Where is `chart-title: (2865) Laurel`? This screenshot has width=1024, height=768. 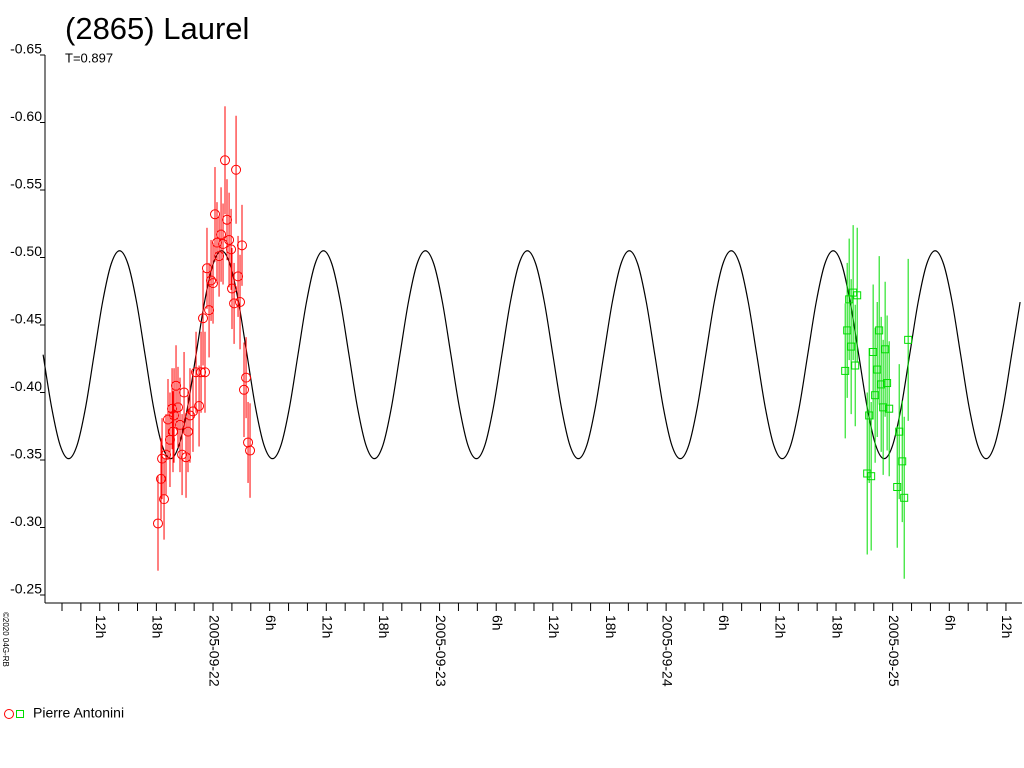
chart-title: (2865) Laurel is located at coordinates (157, 28).